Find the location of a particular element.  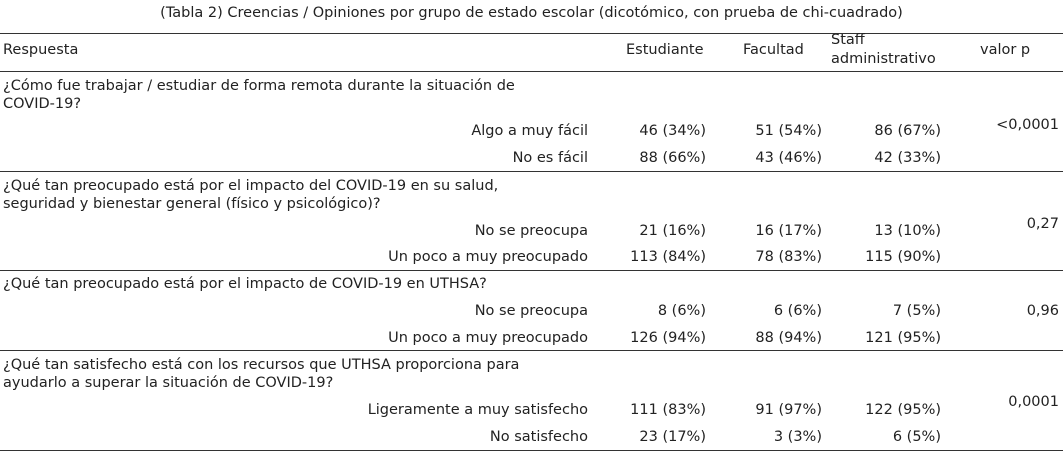

cell-staff: 42 (33%) is located at coordinates (907, 158).